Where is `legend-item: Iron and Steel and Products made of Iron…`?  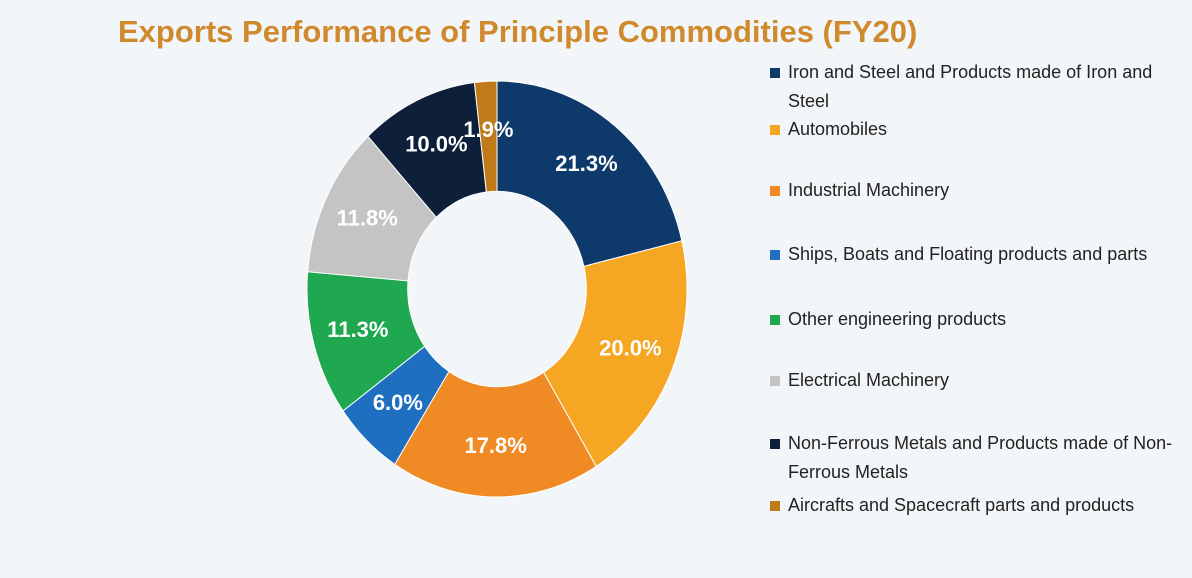 legend-item: Iron and Steel and Products made of Iron… is located at coordinates (974, 87).